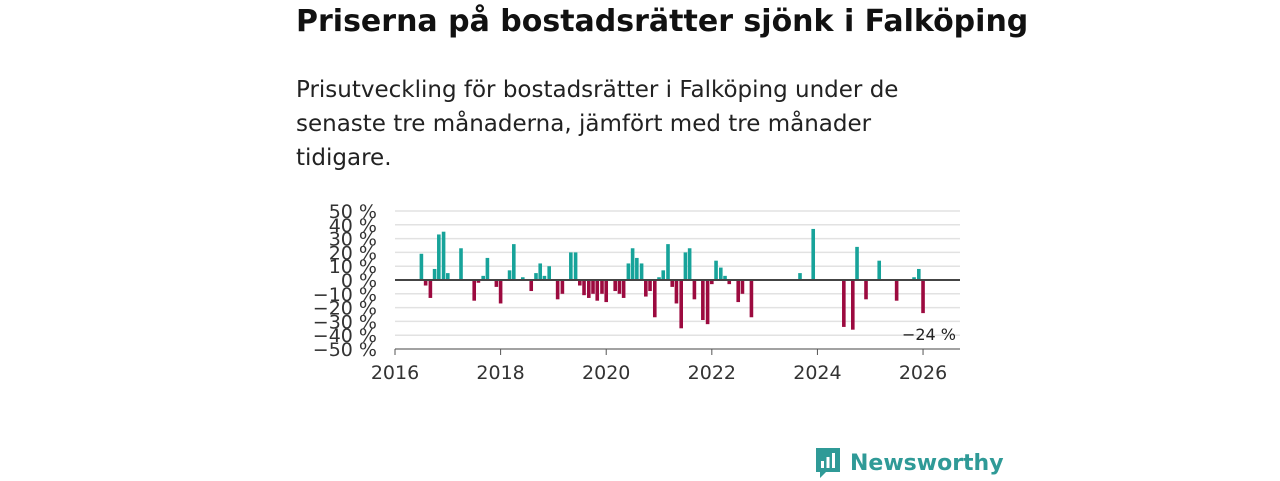 The image size is (1280, 481). What do you see at coordinates (353, 226) in the screenshot?
I see `y-tick-label: 40 %` at bounding box center [353, 226].